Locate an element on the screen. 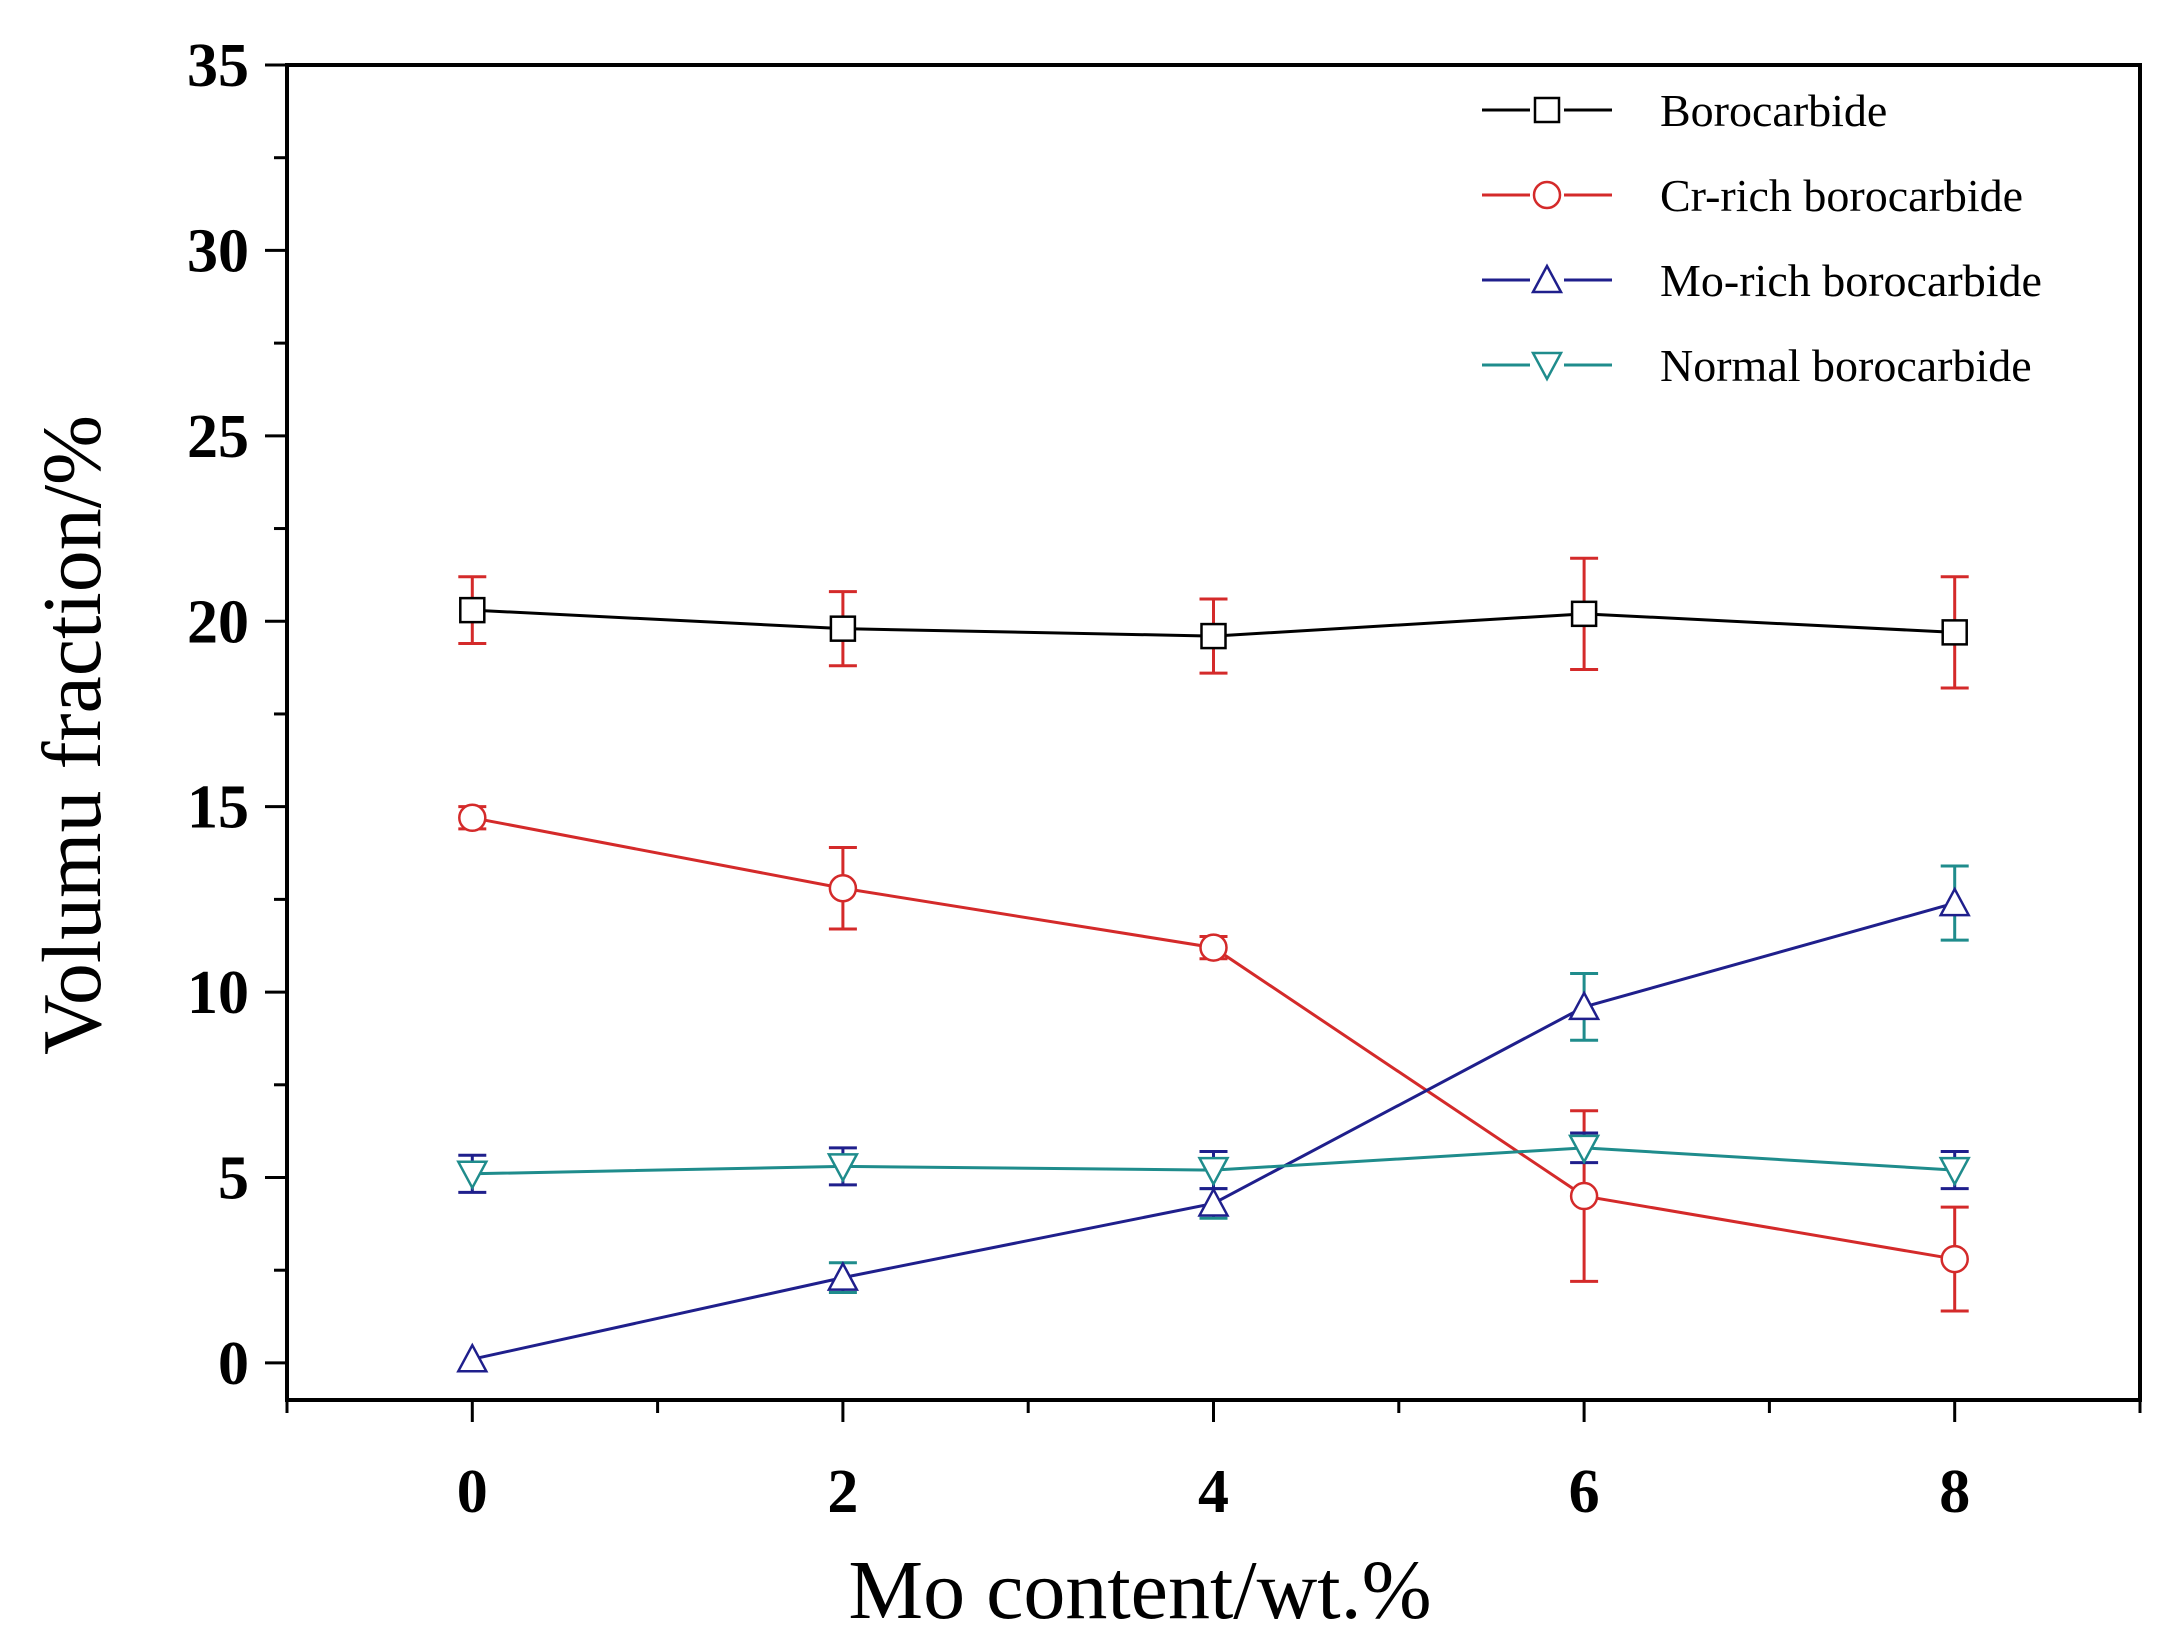 Image resolution: width=2173 pixels, height=1636 pixels. y-tick-label: 25 is located at coordinates (218, 437).